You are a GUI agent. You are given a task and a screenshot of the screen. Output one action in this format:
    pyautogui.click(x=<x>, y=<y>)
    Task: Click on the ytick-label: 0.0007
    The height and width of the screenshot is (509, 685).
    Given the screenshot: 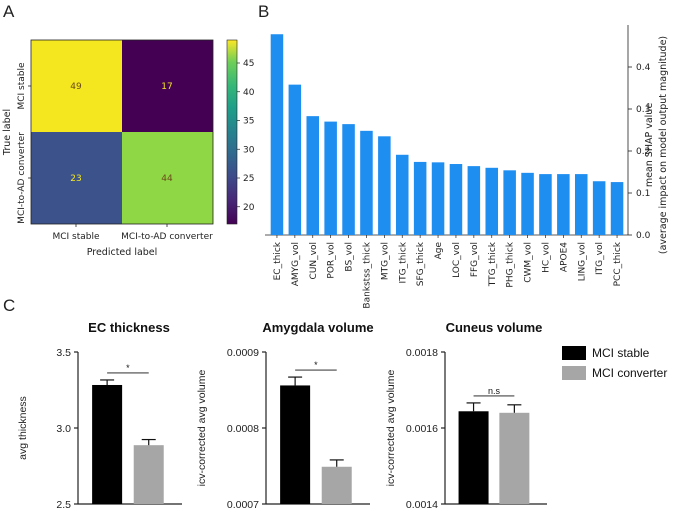 What is the action you would take?
    pyautogui.click(x=243, y=504)
    